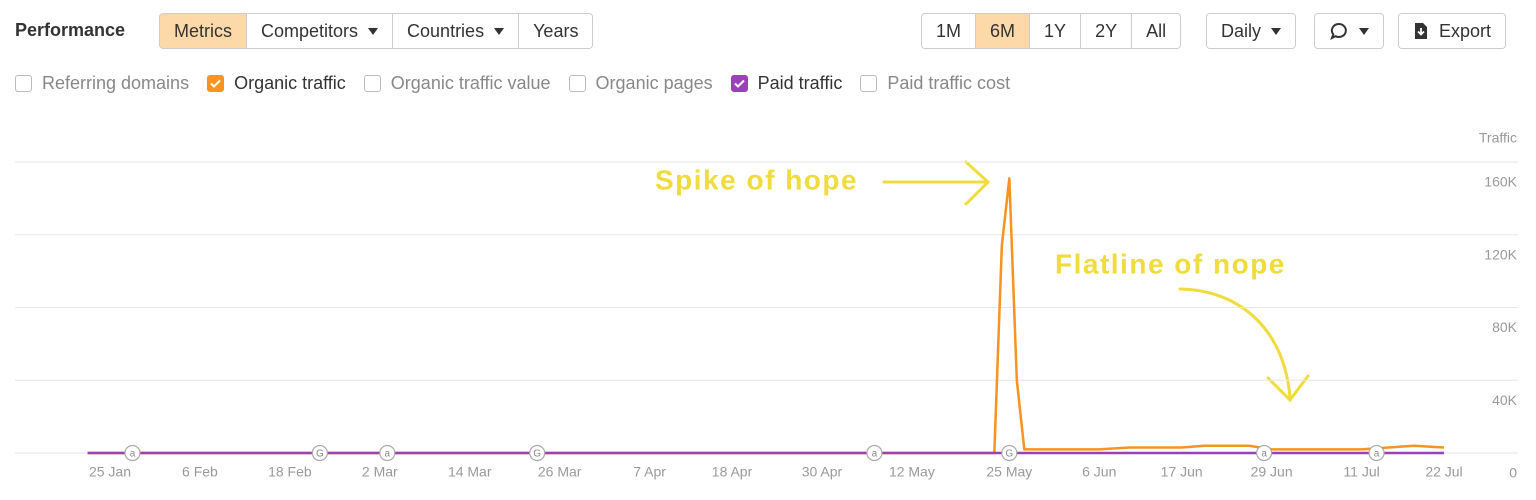  I want to click on metric-toggle: Referring domains, so click(102, 83).